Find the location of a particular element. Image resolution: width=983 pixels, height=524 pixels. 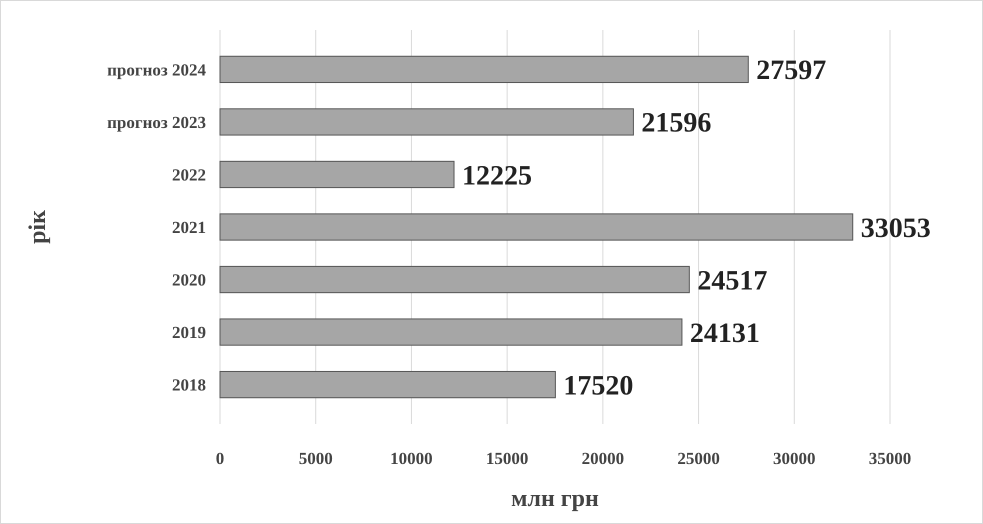

y-tick-label: 2019 is located at coordinates (189, 332).